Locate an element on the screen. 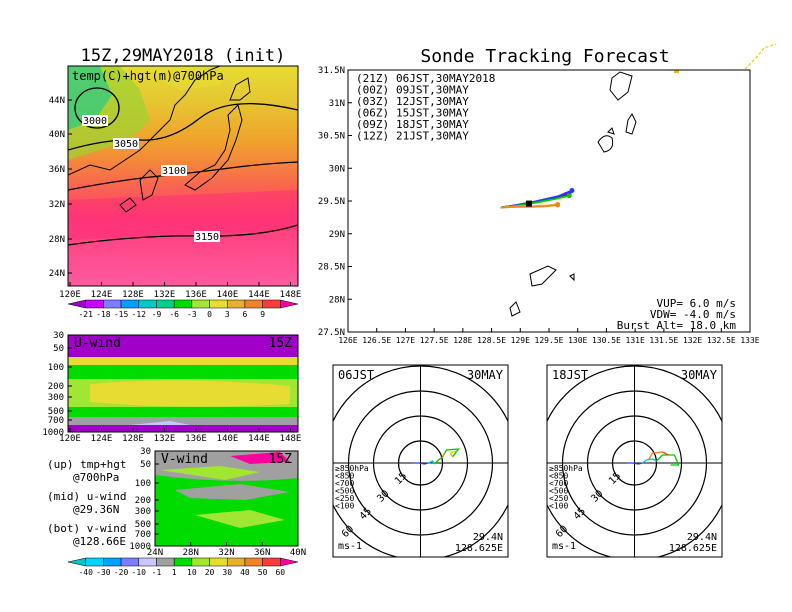 The width and height of the screenshot is (792, 612). legend-time: 12JST,30MAY is located at coordinates (432, 101).